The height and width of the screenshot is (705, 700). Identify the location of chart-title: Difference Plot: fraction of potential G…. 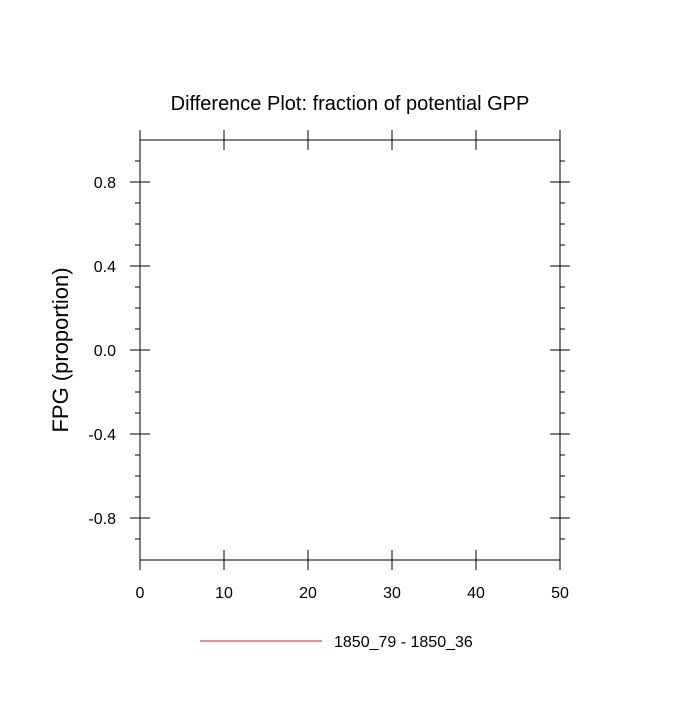
(350, 104).